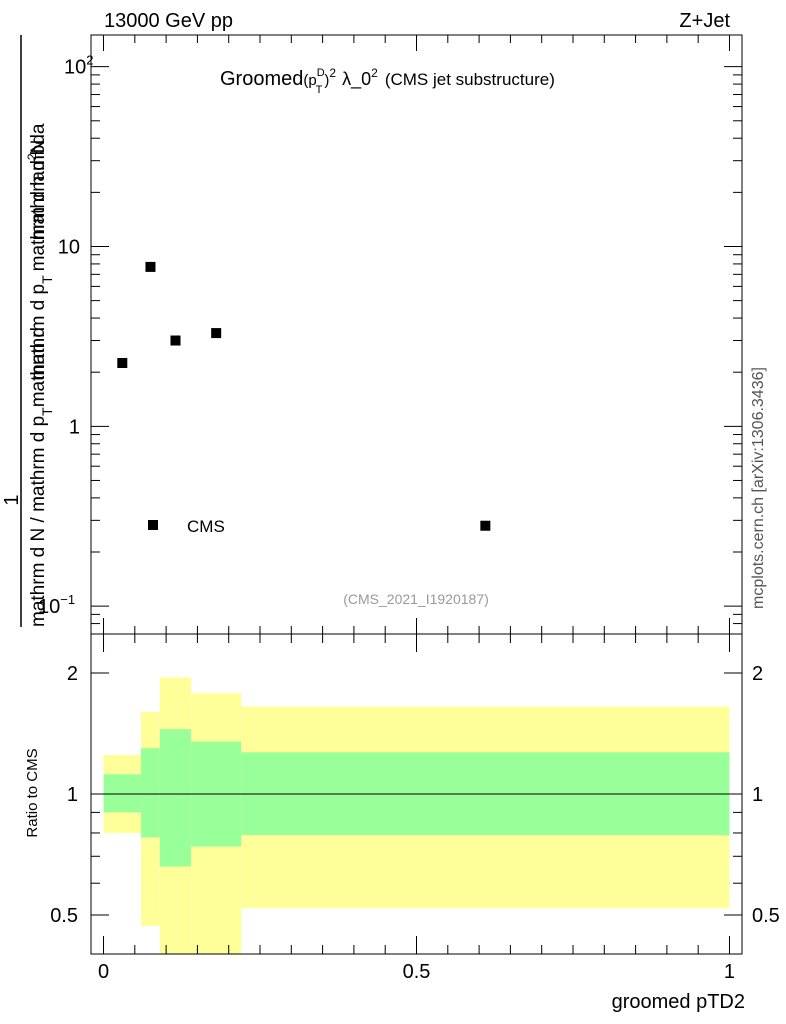 The image size is (786, 1024). I want to click on title-rest: (CMS jet substructure), so click(470, 79).